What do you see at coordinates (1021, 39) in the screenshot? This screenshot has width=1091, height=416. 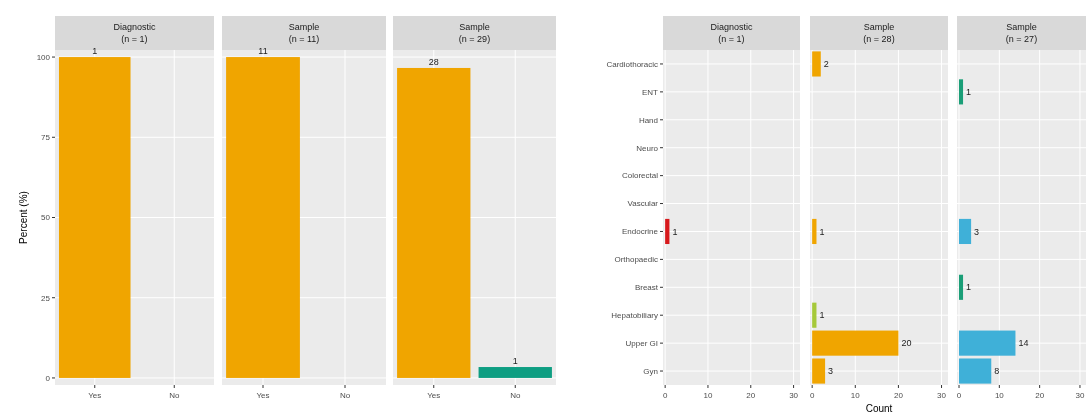 I see `chart-subtitle: (n = 27)` at bounding box center [1021, 39].